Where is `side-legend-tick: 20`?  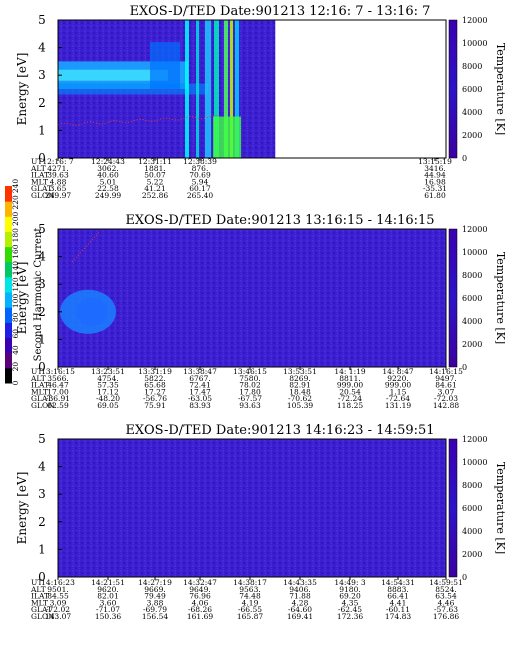
side-legend-tick: 20 is located at coordinates (15, 367).